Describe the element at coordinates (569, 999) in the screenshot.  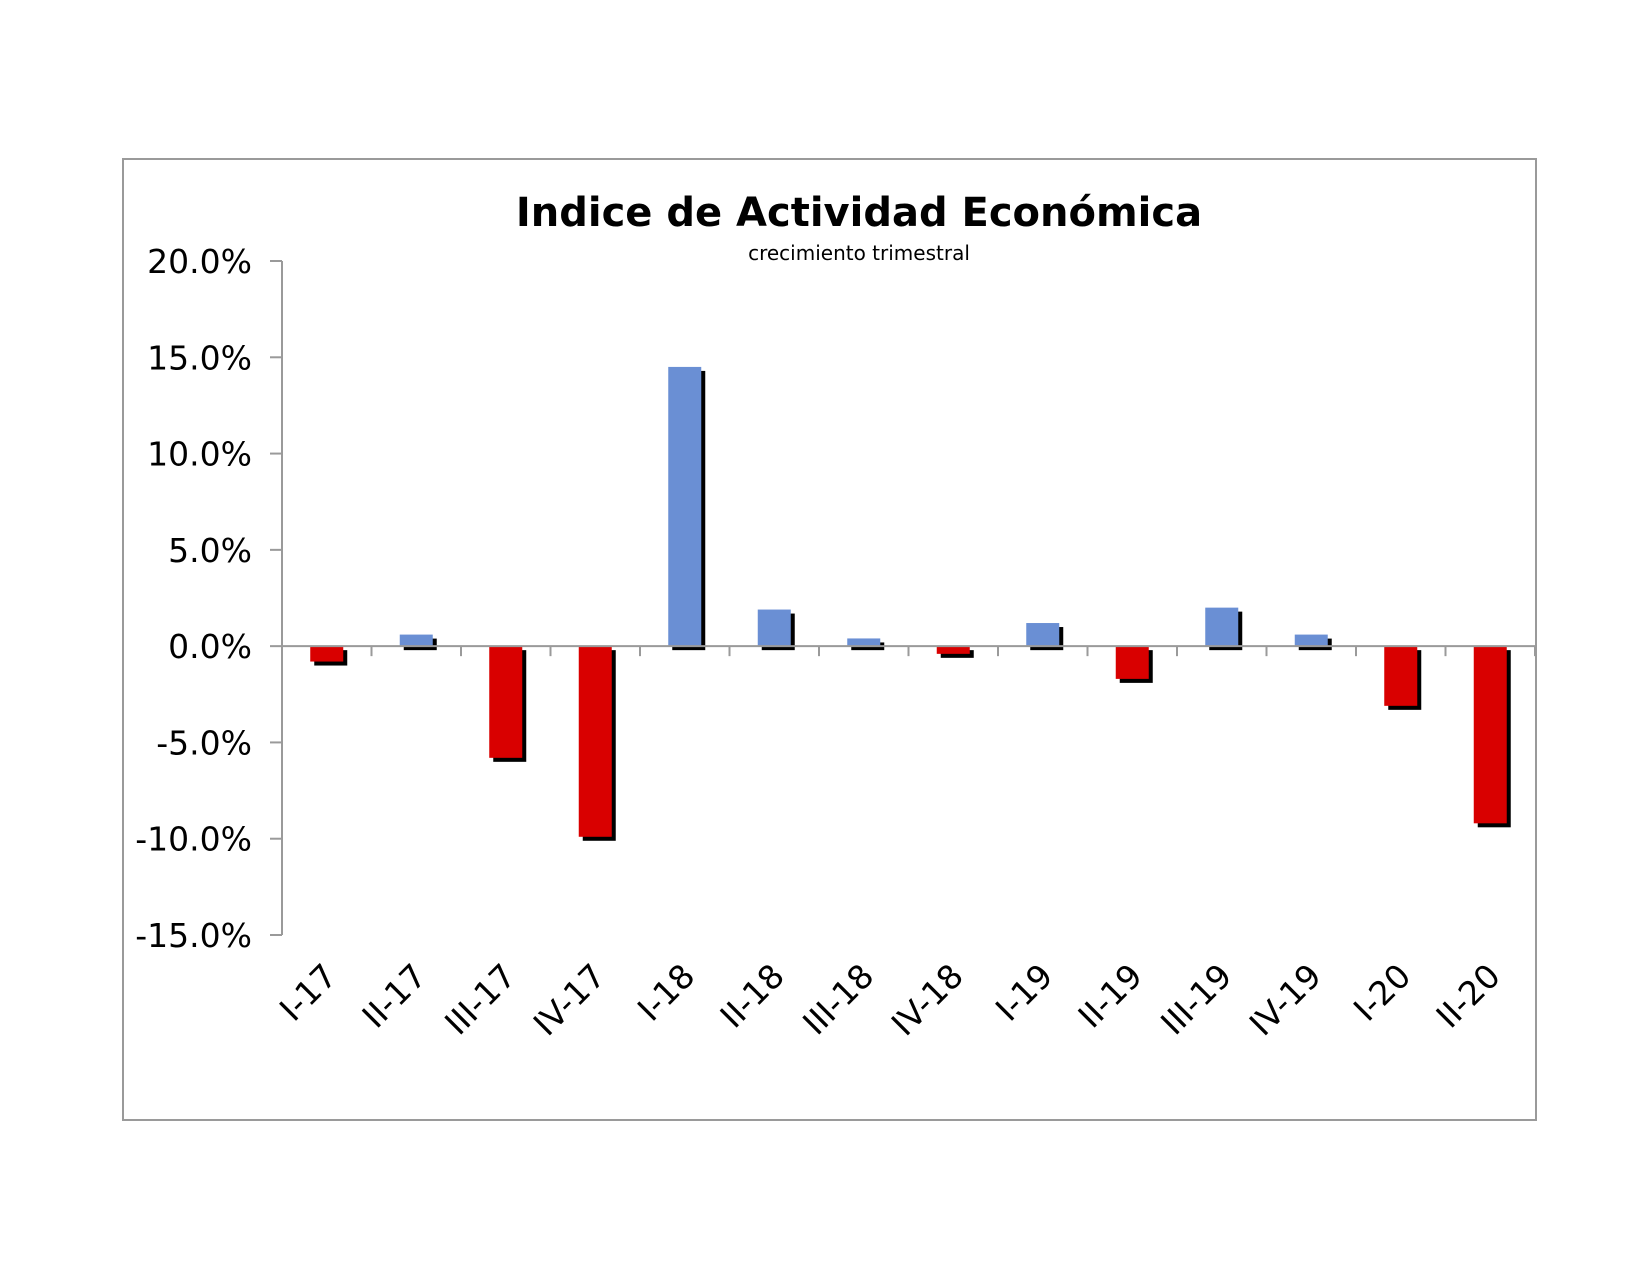
I see `x-tick-label: IV-17` at that location.